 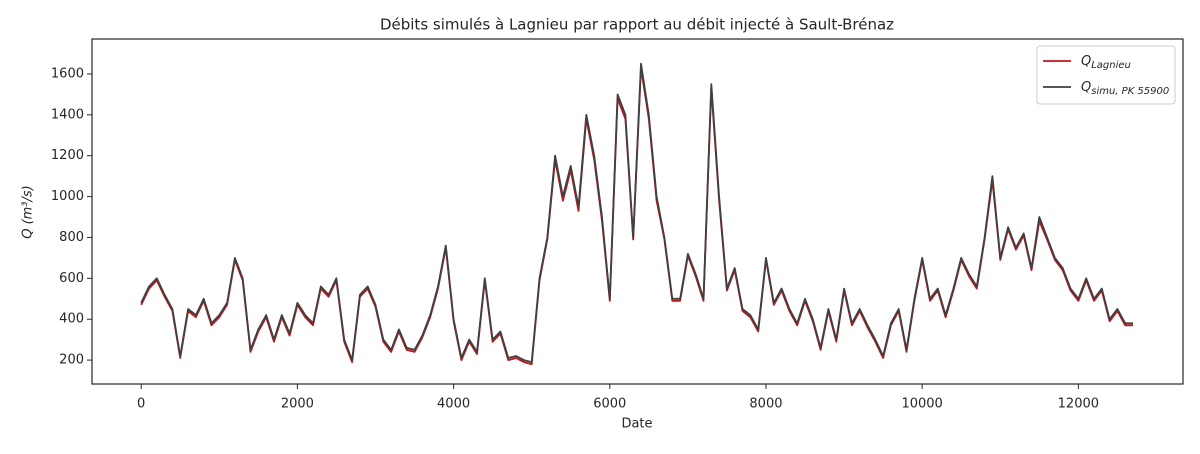 What do you see at coordinates (921, 404) in the screenshot?
I see `x-tick-label: 10000` at bounding box center [921, 404].